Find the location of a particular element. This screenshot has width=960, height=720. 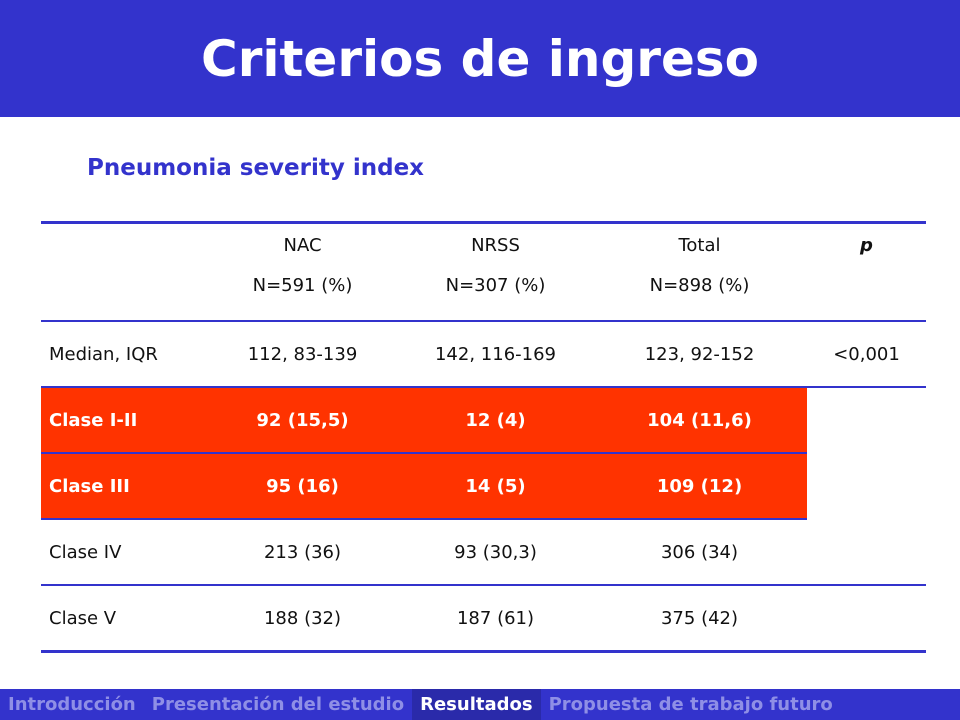

cell-nac: 213 (36) is located at coordinates (302, 552).